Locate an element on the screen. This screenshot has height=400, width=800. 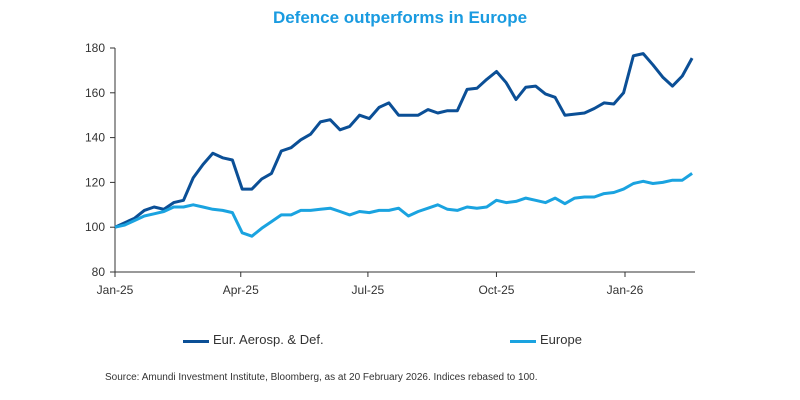
y-tick-label: 160 is located at coordinates (95, 93).